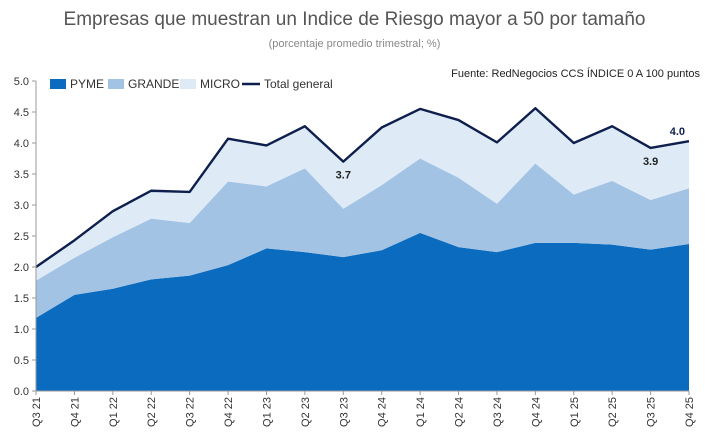  I want to click on x-tick-label: Q3 23, so click(344, 412).